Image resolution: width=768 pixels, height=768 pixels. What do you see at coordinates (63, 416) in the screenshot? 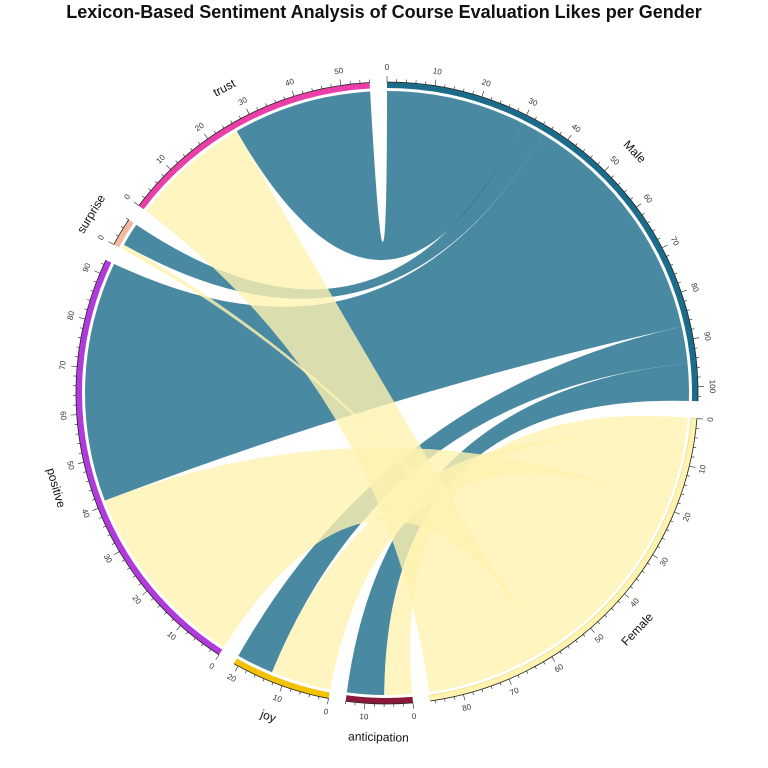
I see `tick-label-positive-60: 60` at bounding box center [63, 416].